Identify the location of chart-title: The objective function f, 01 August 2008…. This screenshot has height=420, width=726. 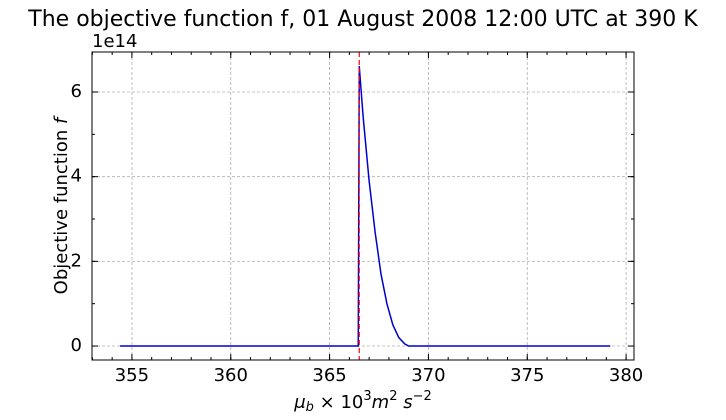
(362, 19).